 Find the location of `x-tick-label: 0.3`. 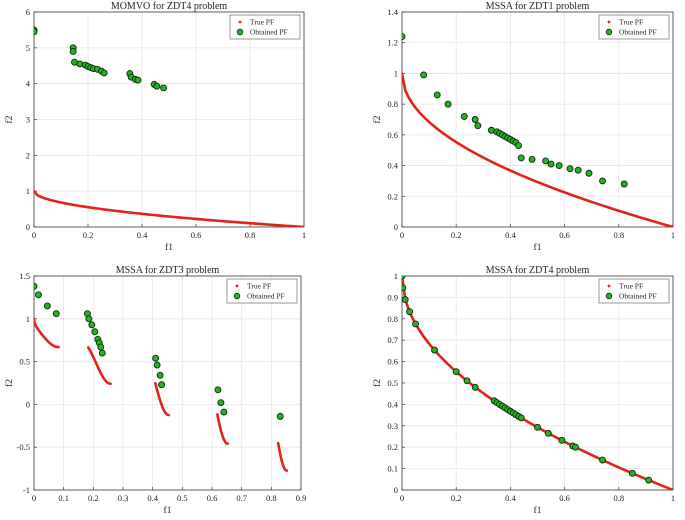

x-tick-label: 0.3 is located at coordinates (123, 498).